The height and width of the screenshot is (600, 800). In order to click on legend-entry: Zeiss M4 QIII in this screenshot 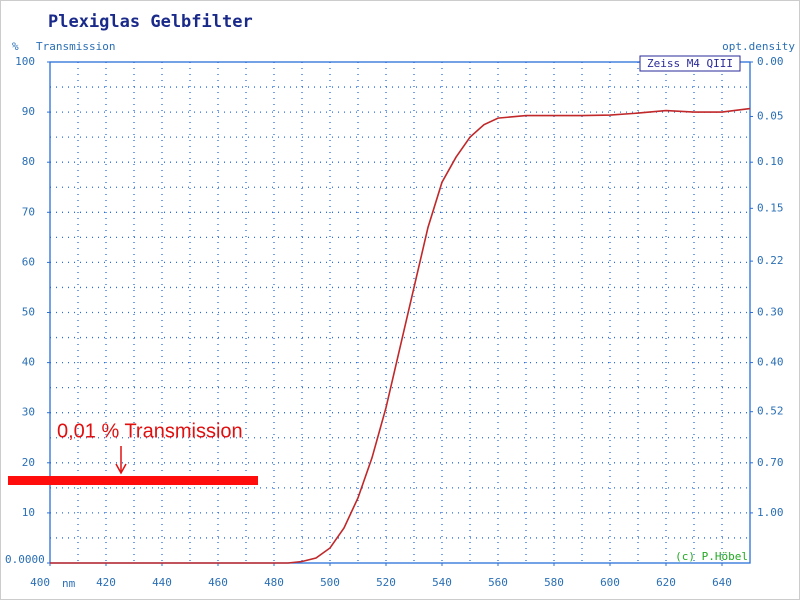, I will do `click(690, 63)`.